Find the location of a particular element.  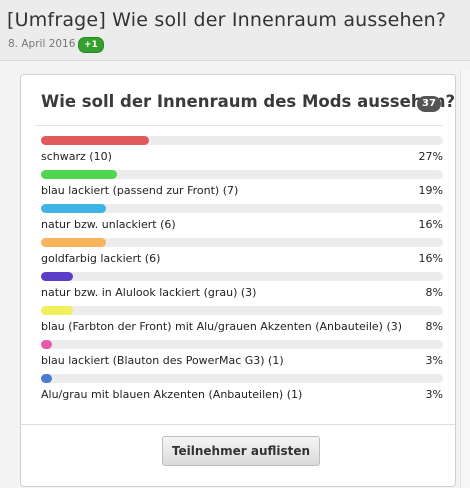

list-participants-button: Teilnehmer auflisten is located at coordinates (241, 451).